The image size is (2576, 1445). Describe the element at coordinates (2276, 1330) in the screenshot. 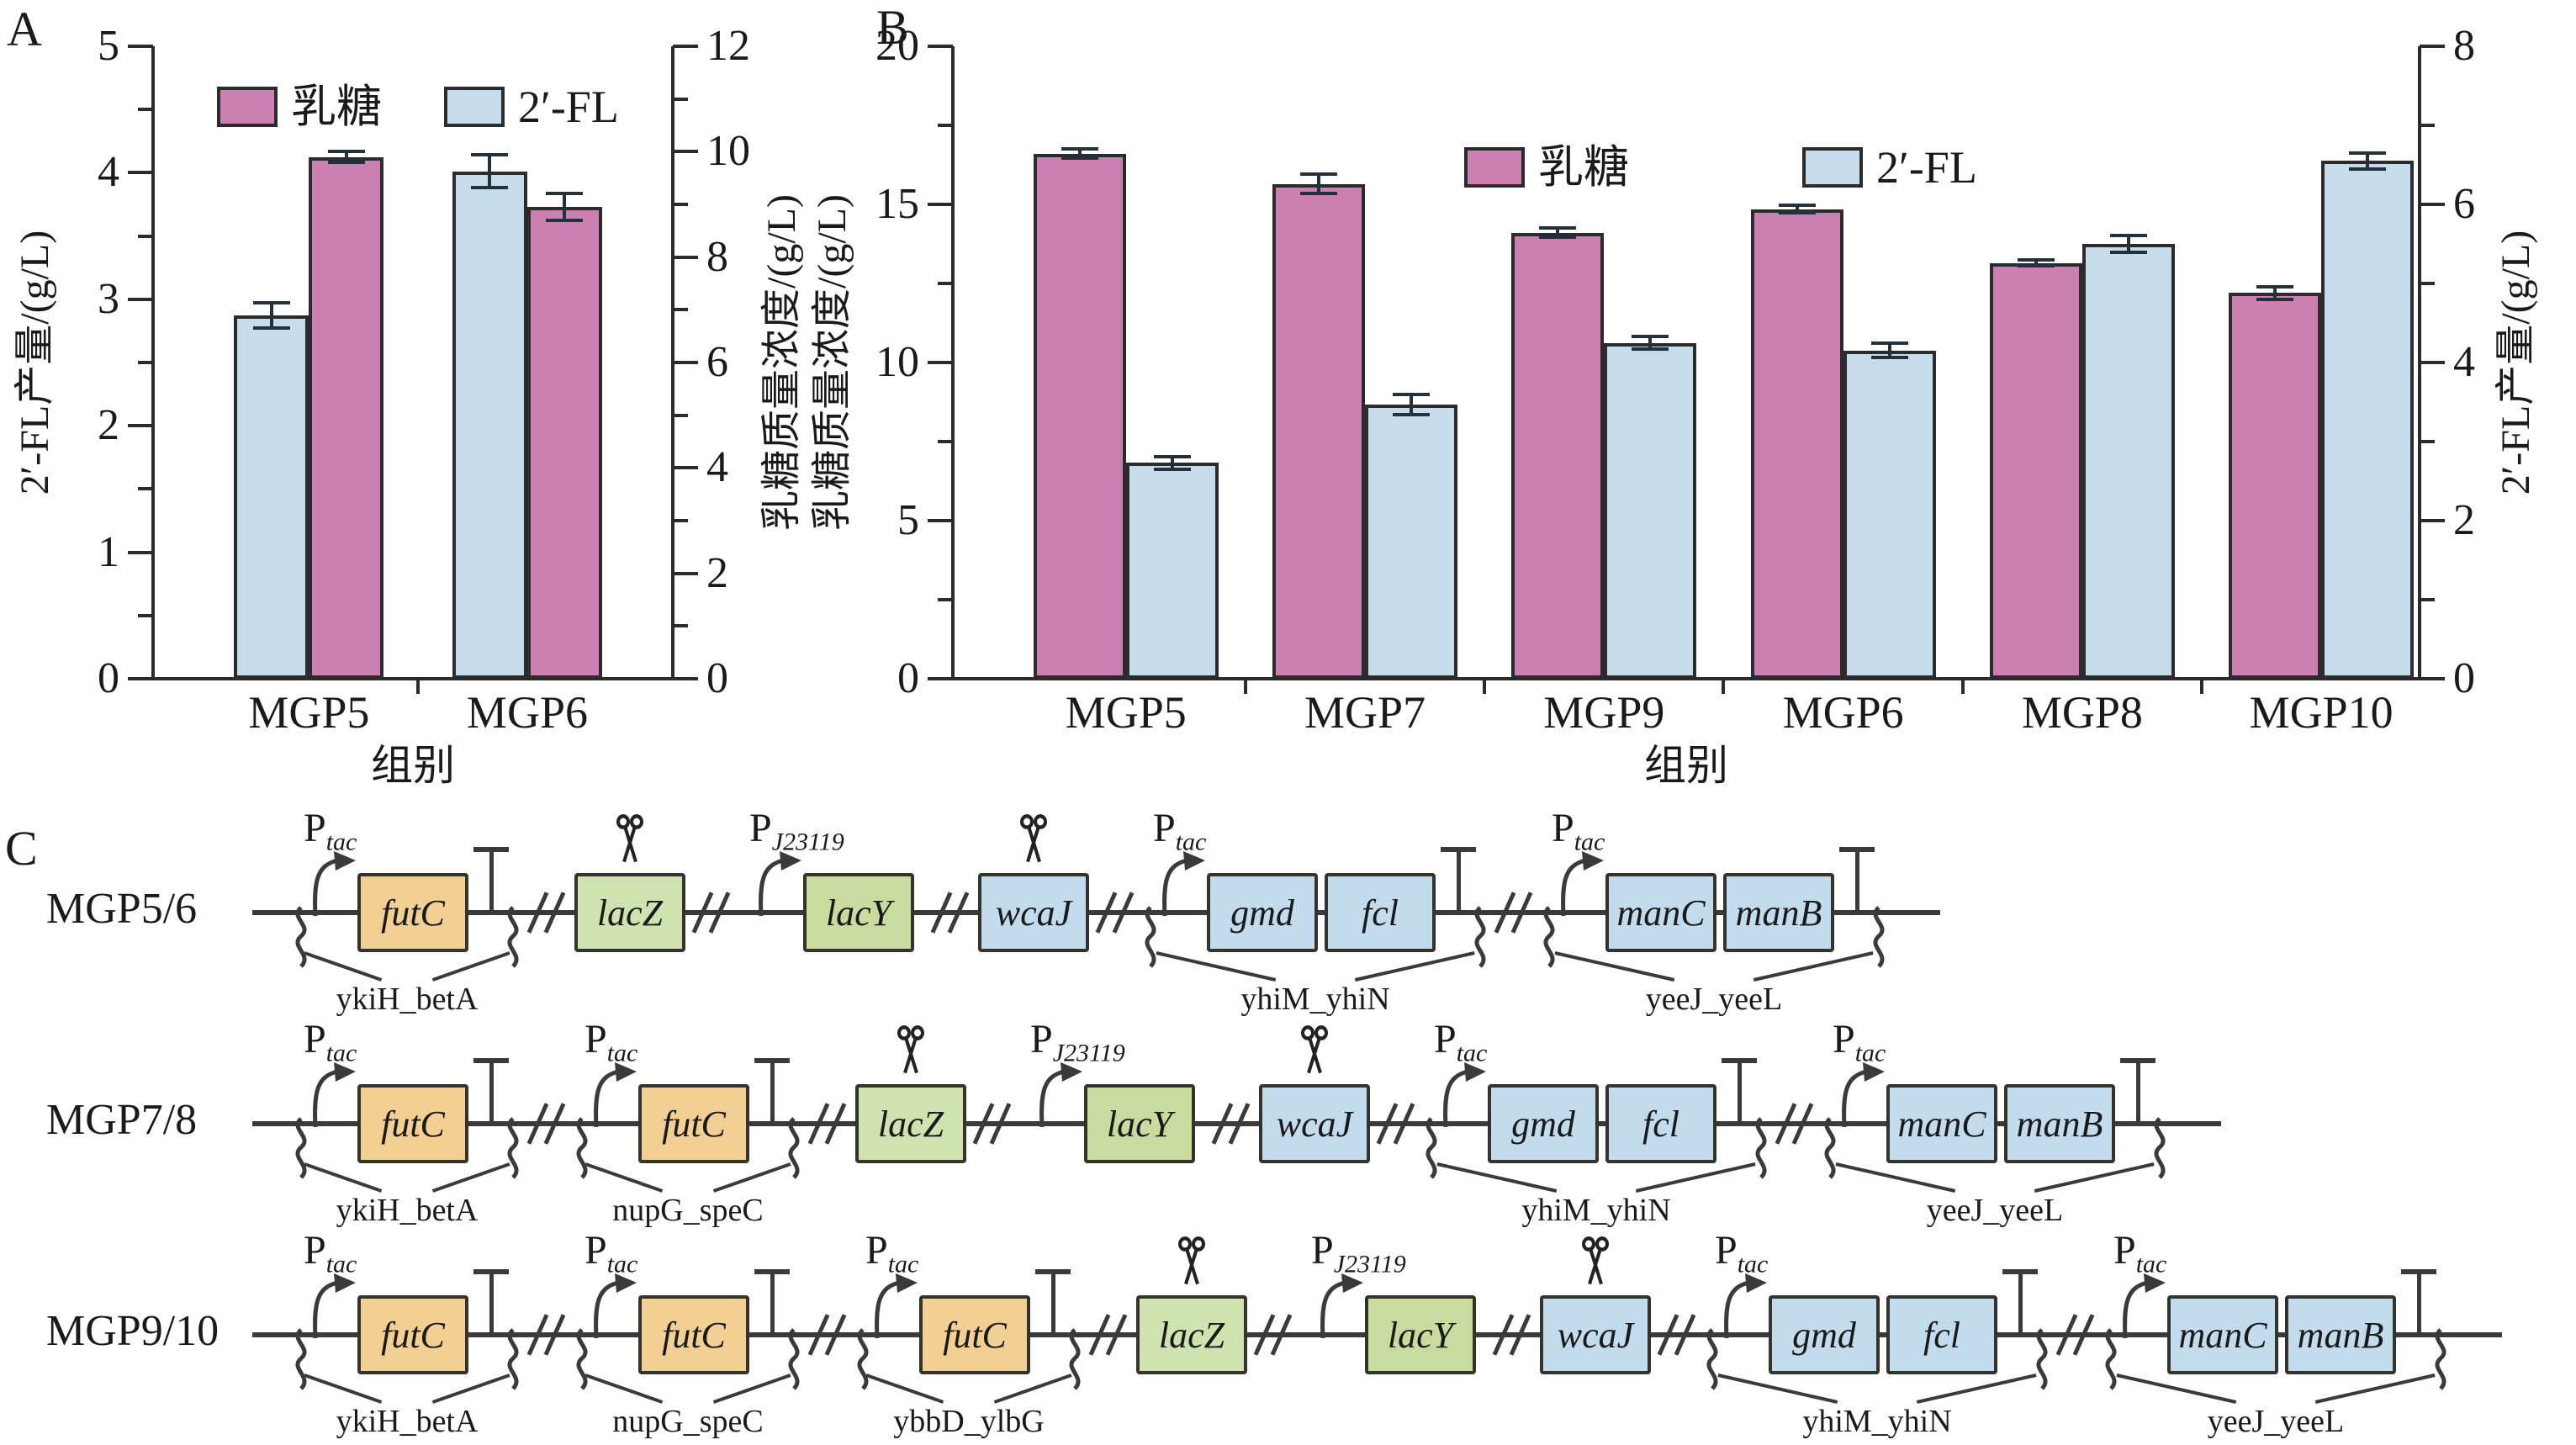

I see `expression-cassette: Ptac manC manB yeeJ_yeeL` at that location.